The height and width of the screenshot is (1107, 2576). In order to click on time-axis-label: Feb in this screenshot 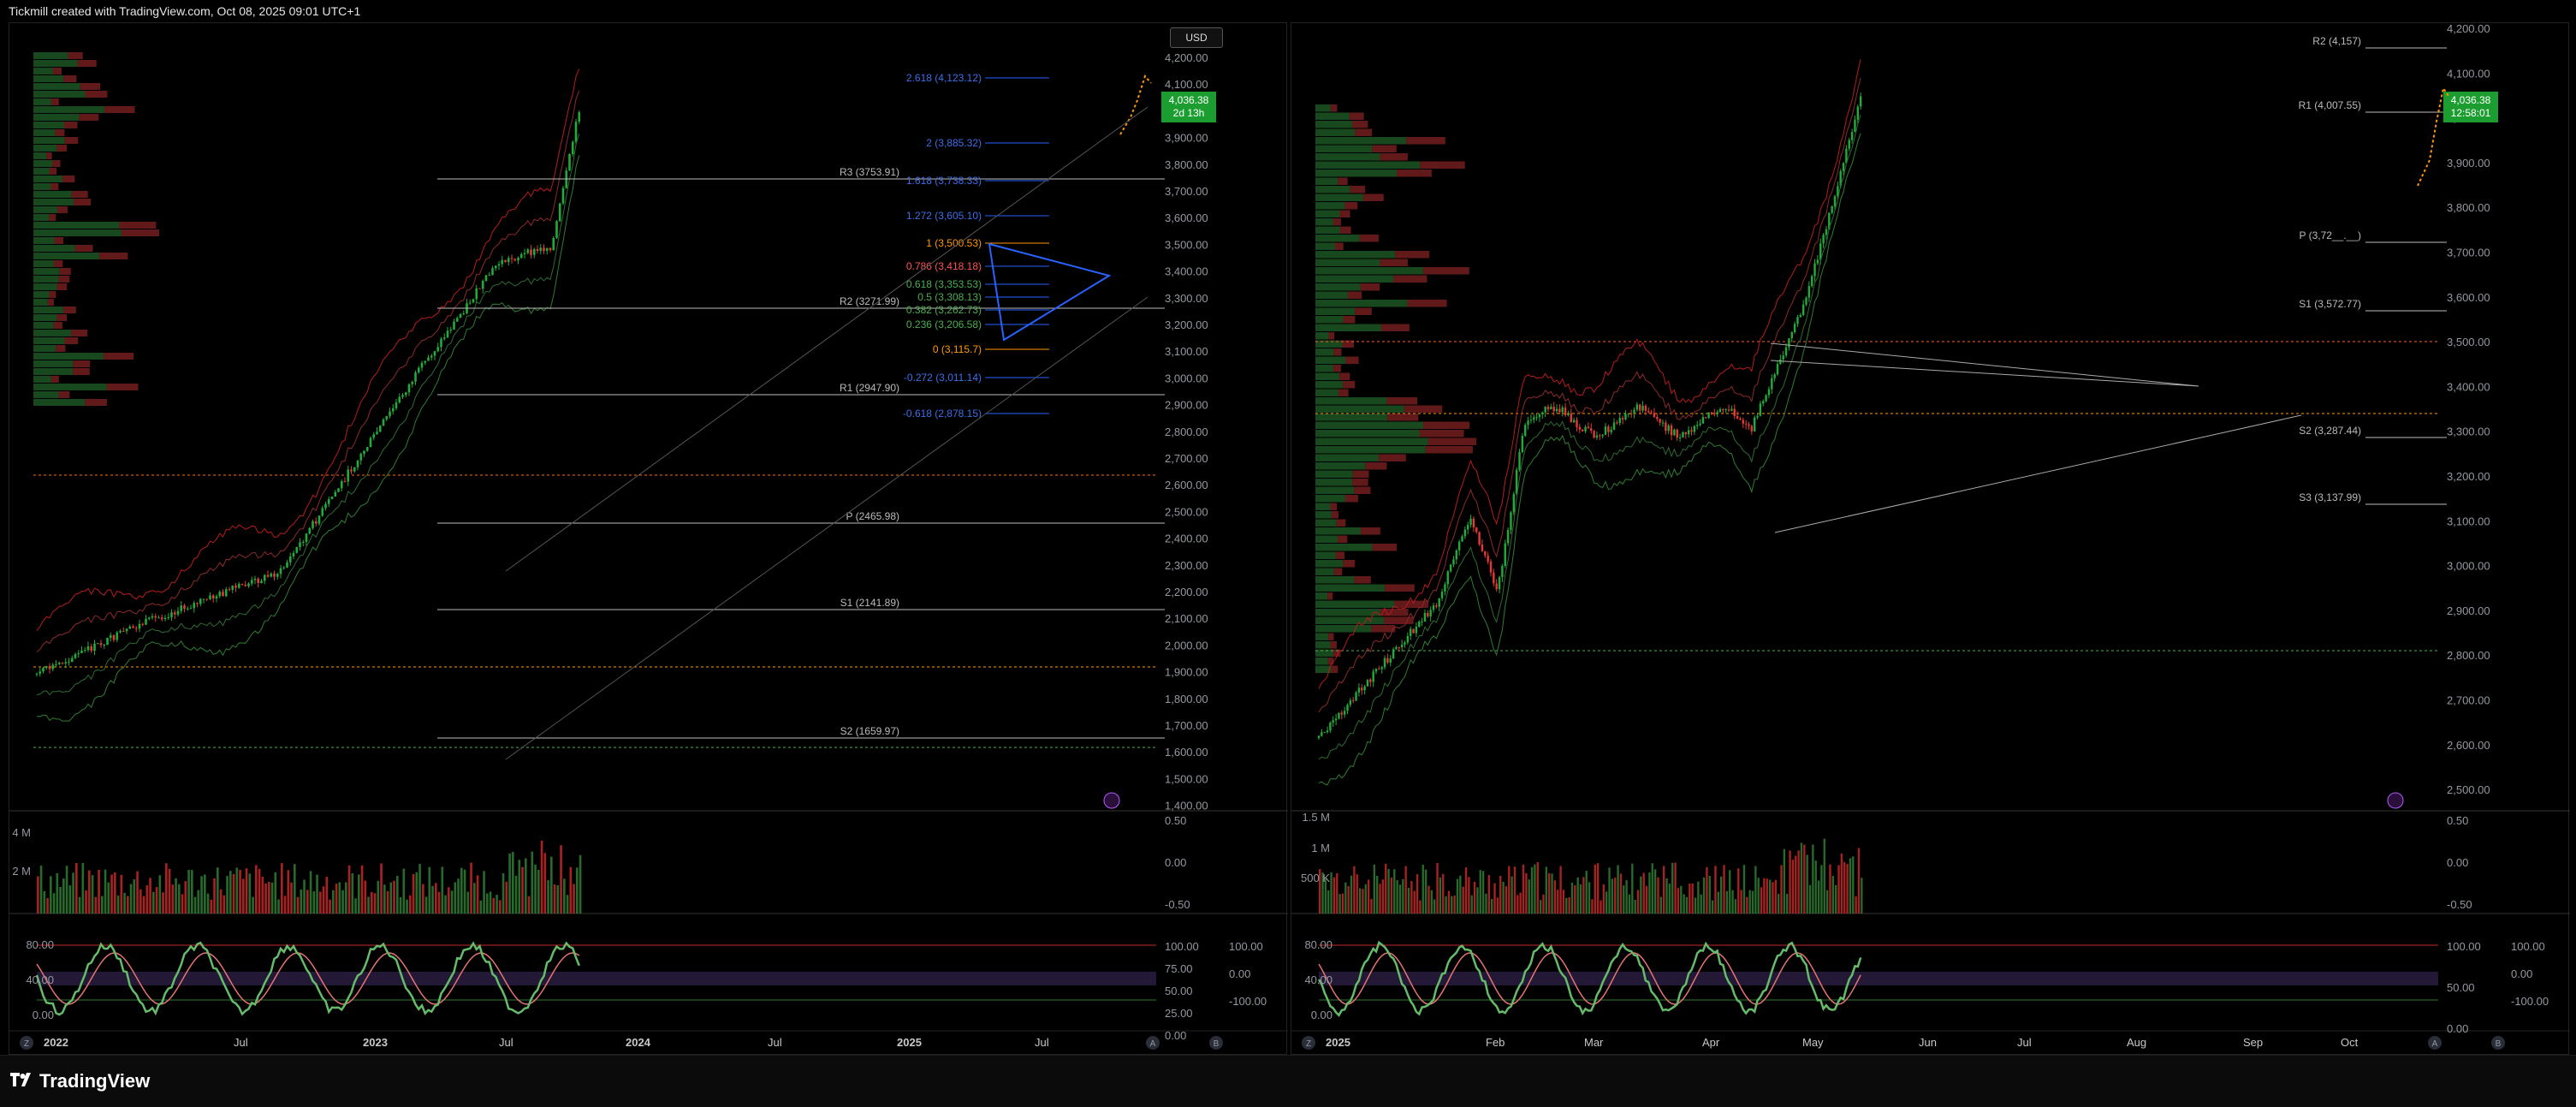, I will do `click(1495, 1042)`.